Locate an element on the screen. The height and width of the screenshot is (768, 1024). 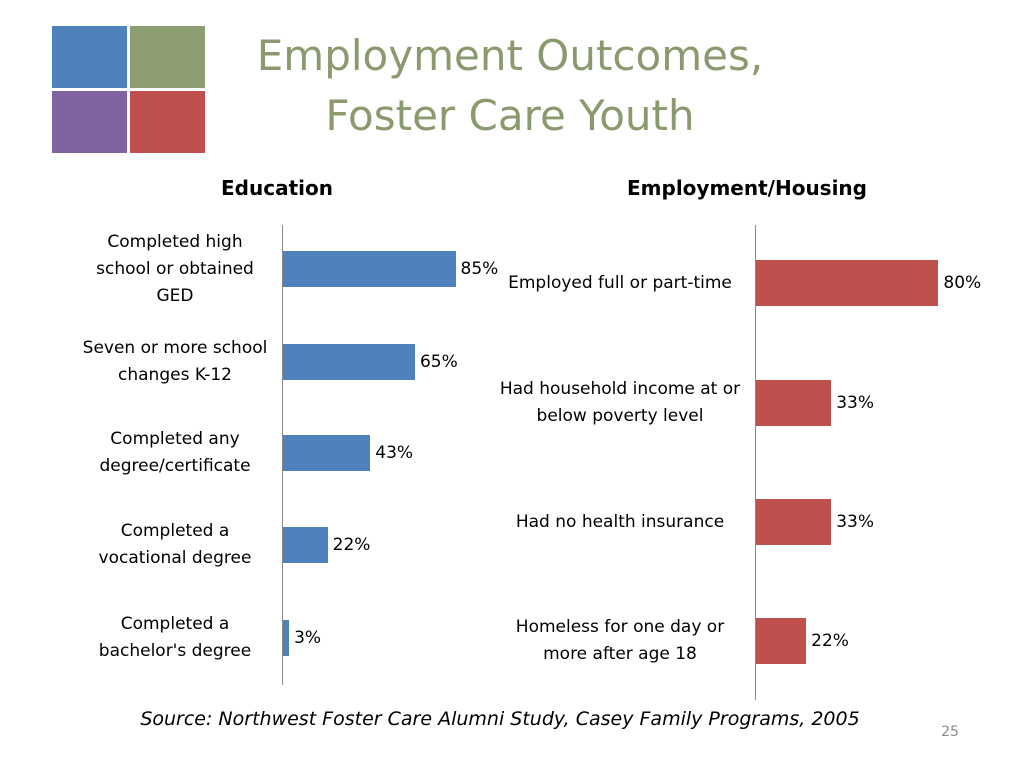
category-label: Had no health insurance is located at coordinates (620, 521).